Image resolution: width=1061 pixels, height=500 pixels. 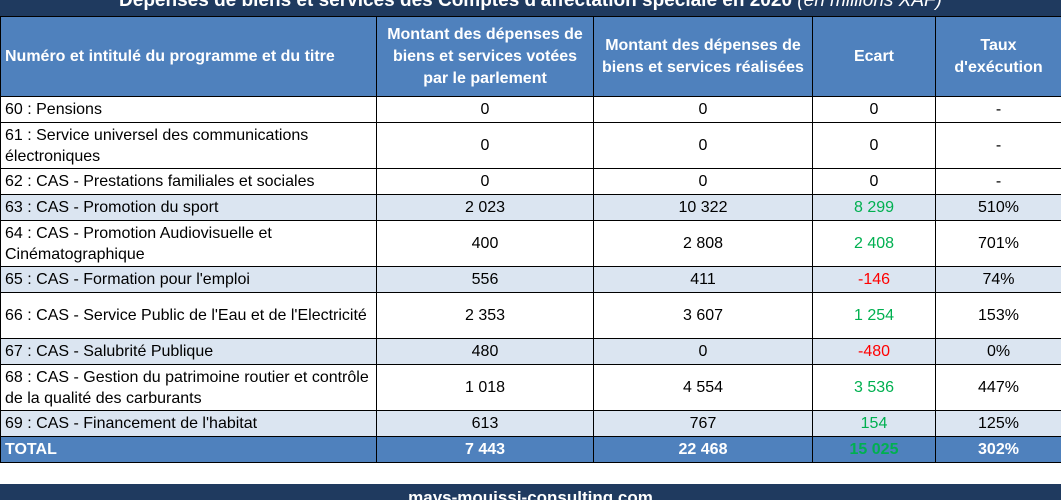 I want to click on execution-rate: 701%, so click(x=998, y=243).